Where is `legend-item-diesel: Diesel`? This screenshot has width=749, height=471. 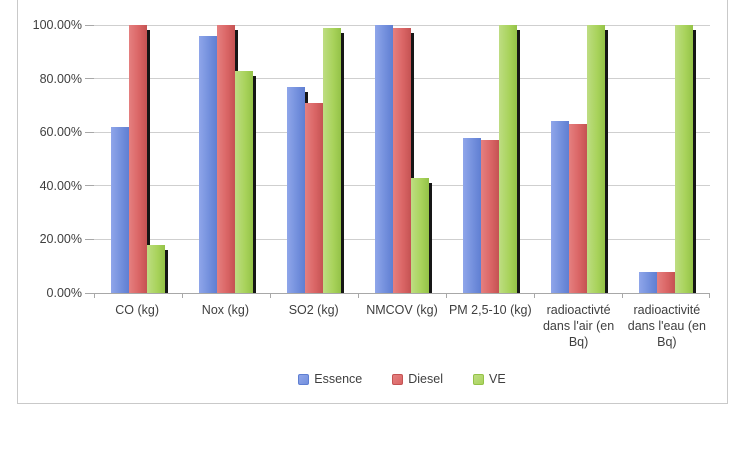
legend-item-diesel: Diesel is located at coordinates (417, 379).